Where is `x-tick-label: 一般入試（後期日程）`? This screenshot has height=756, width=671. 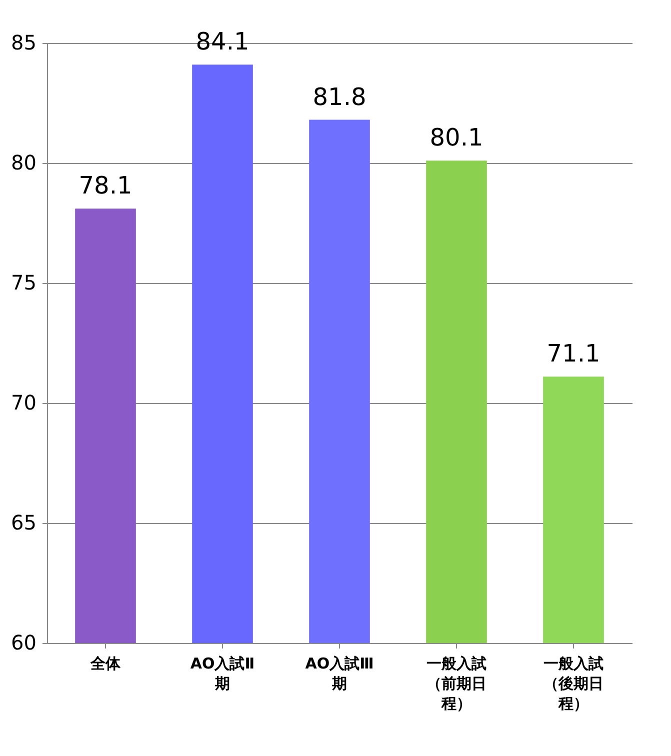 x-tick-label: 一般入試（後期日程） is located at coordinates (574, 683).